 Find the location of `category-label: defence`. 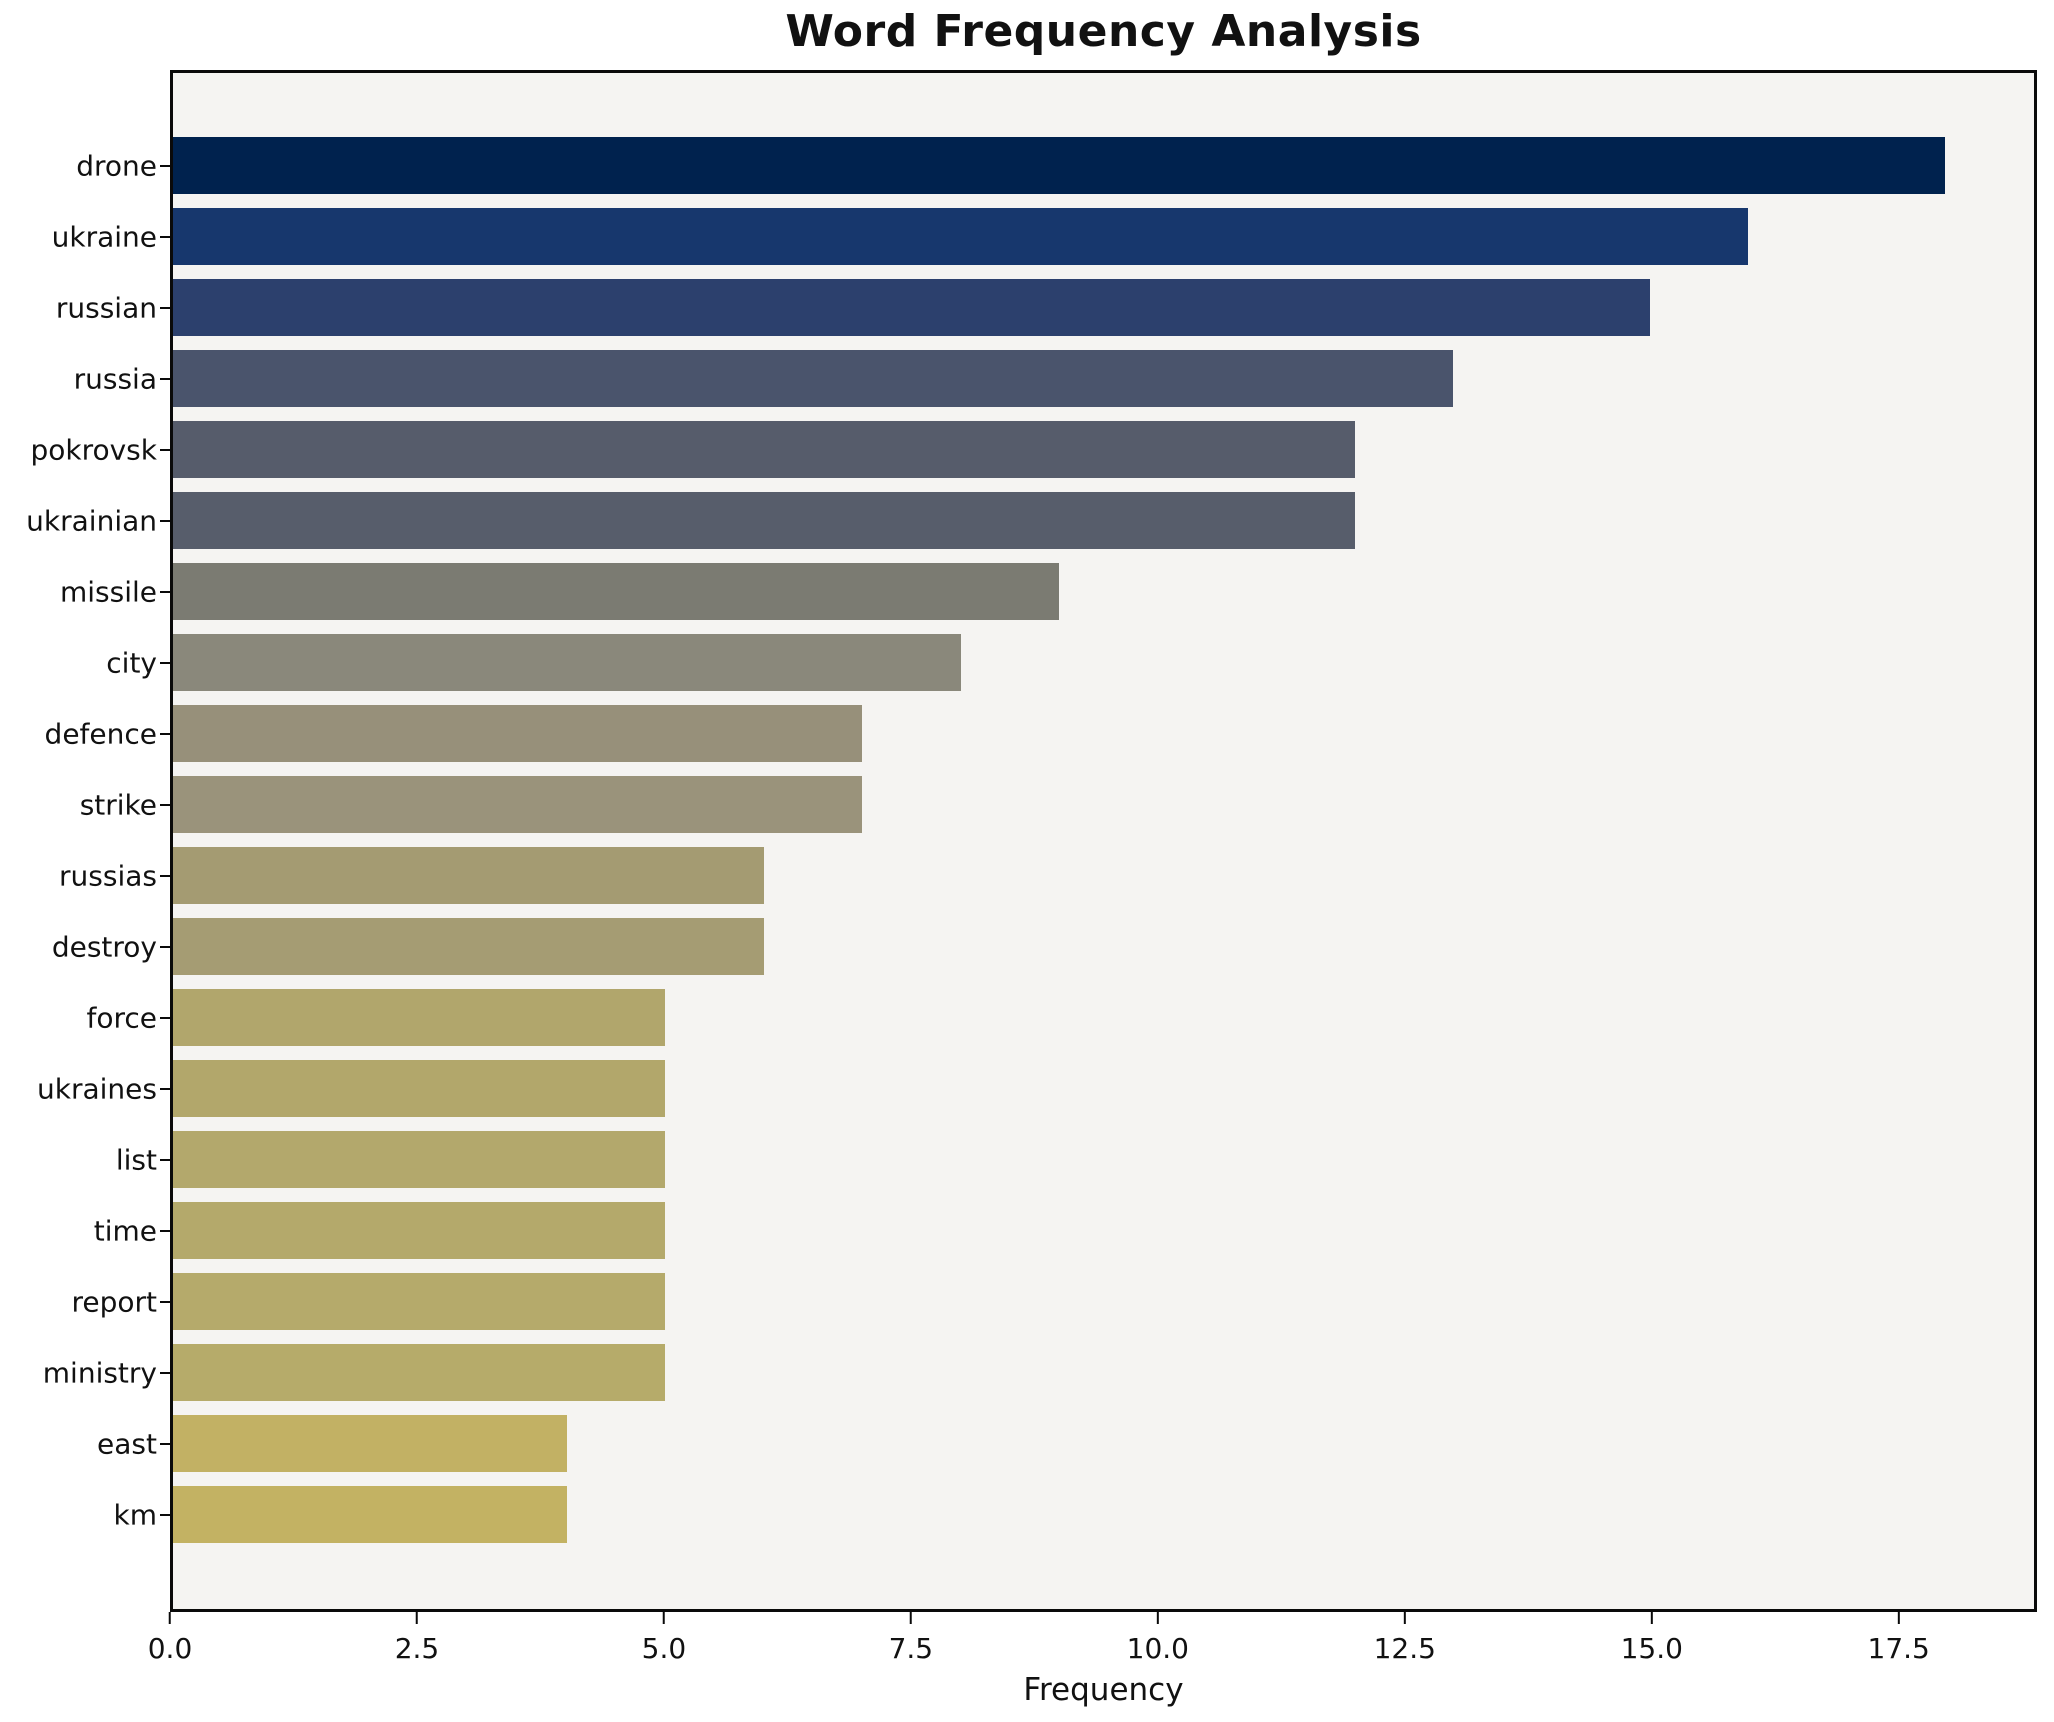

category-label: defence is located at coordinates (100, 733).